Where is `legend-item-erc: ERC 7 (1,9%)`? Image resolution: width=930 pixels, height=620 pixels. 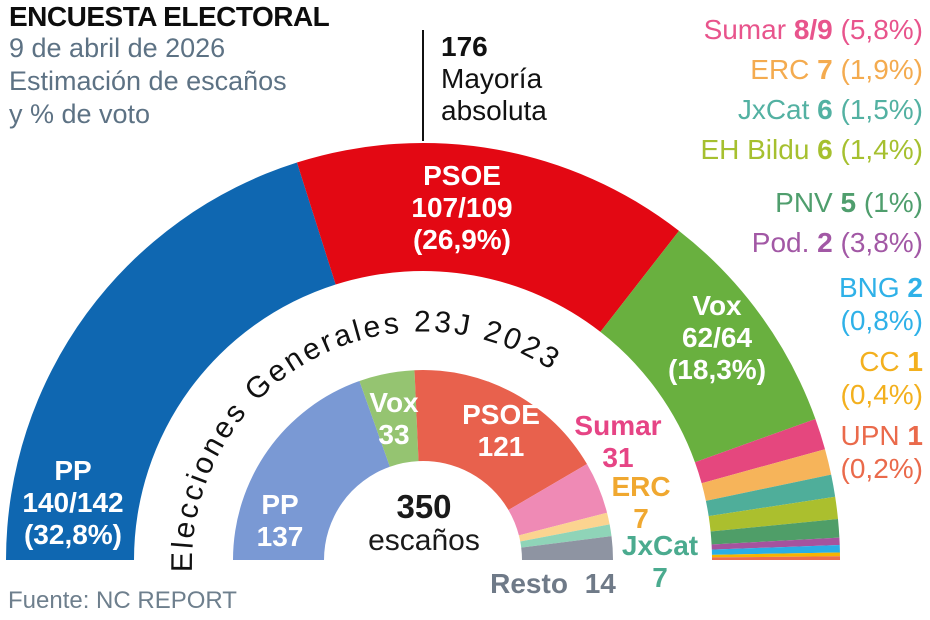 legend-item-erc: ERC 7 (1,9%) is located at coordinates (836, 69).